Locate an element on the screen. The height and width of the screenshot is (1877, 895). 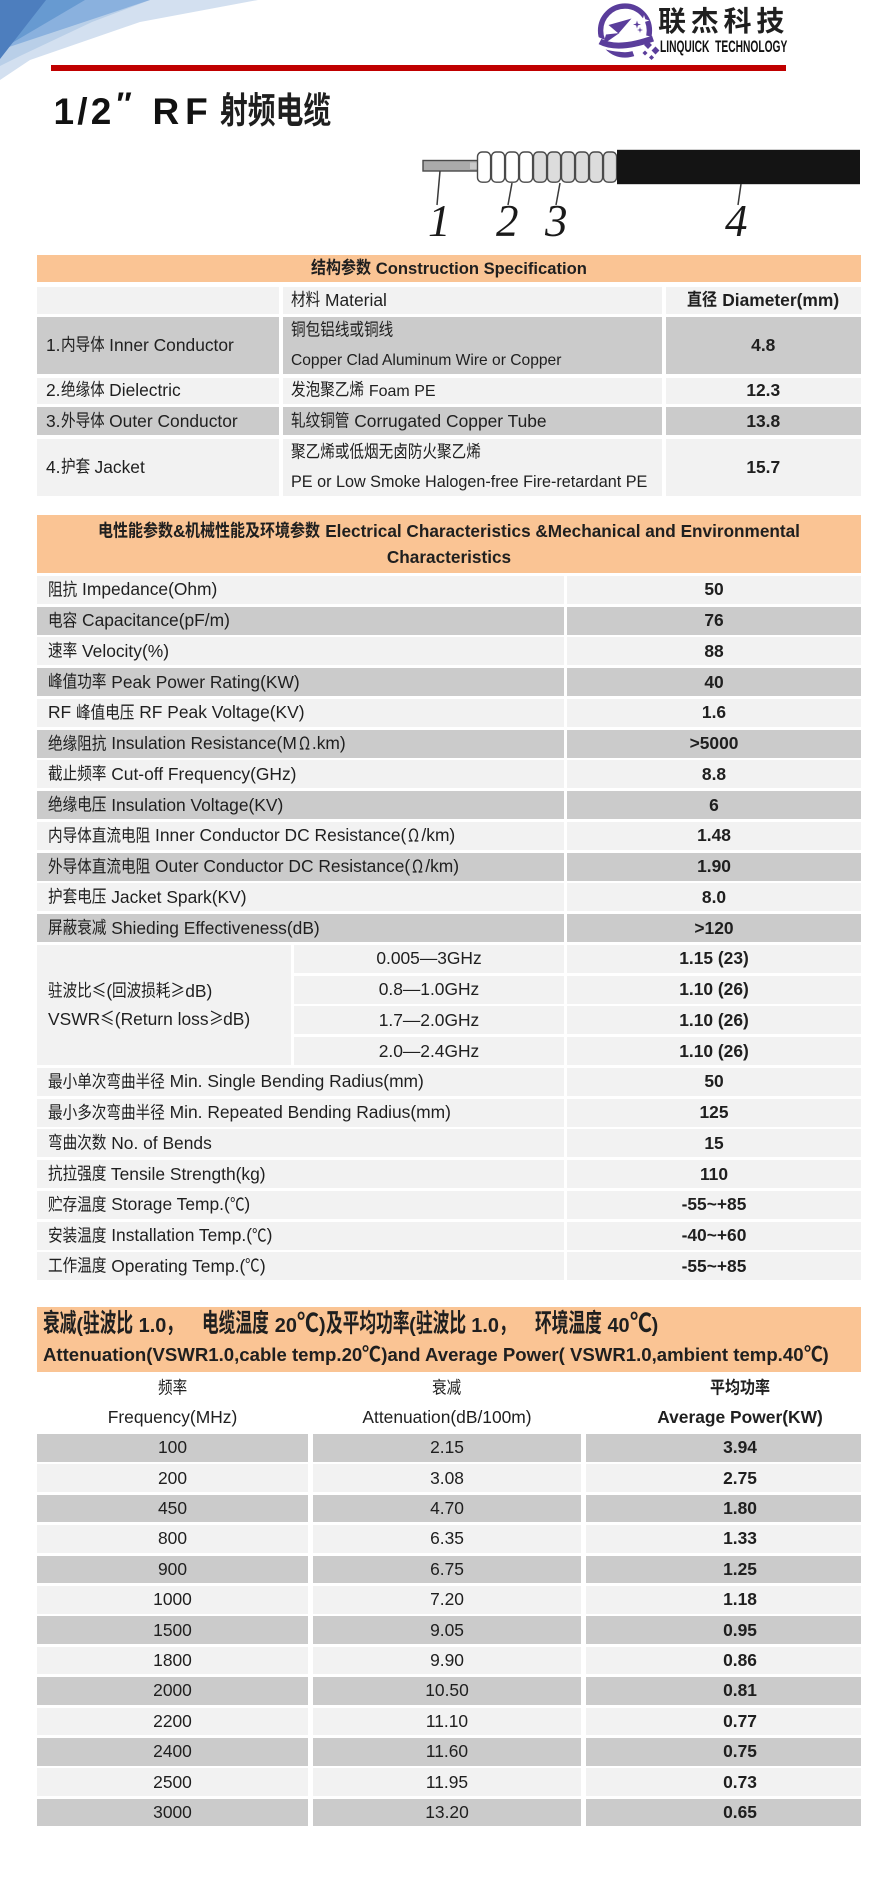
svg-text: 4 is located at coordinates (736, 219).